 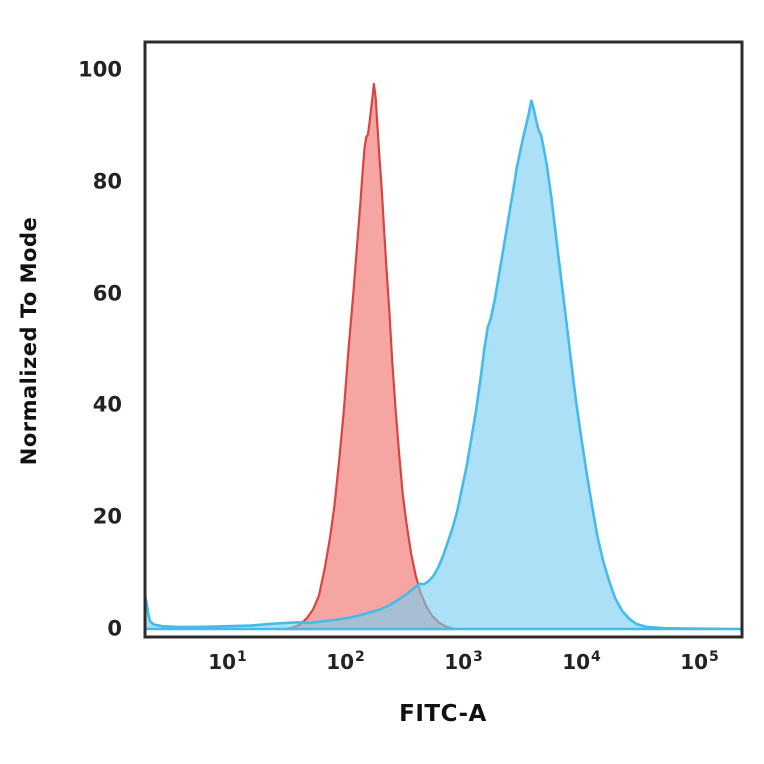 I want to click on x-axis-title: FITC-A, so click(x=443, y=714).